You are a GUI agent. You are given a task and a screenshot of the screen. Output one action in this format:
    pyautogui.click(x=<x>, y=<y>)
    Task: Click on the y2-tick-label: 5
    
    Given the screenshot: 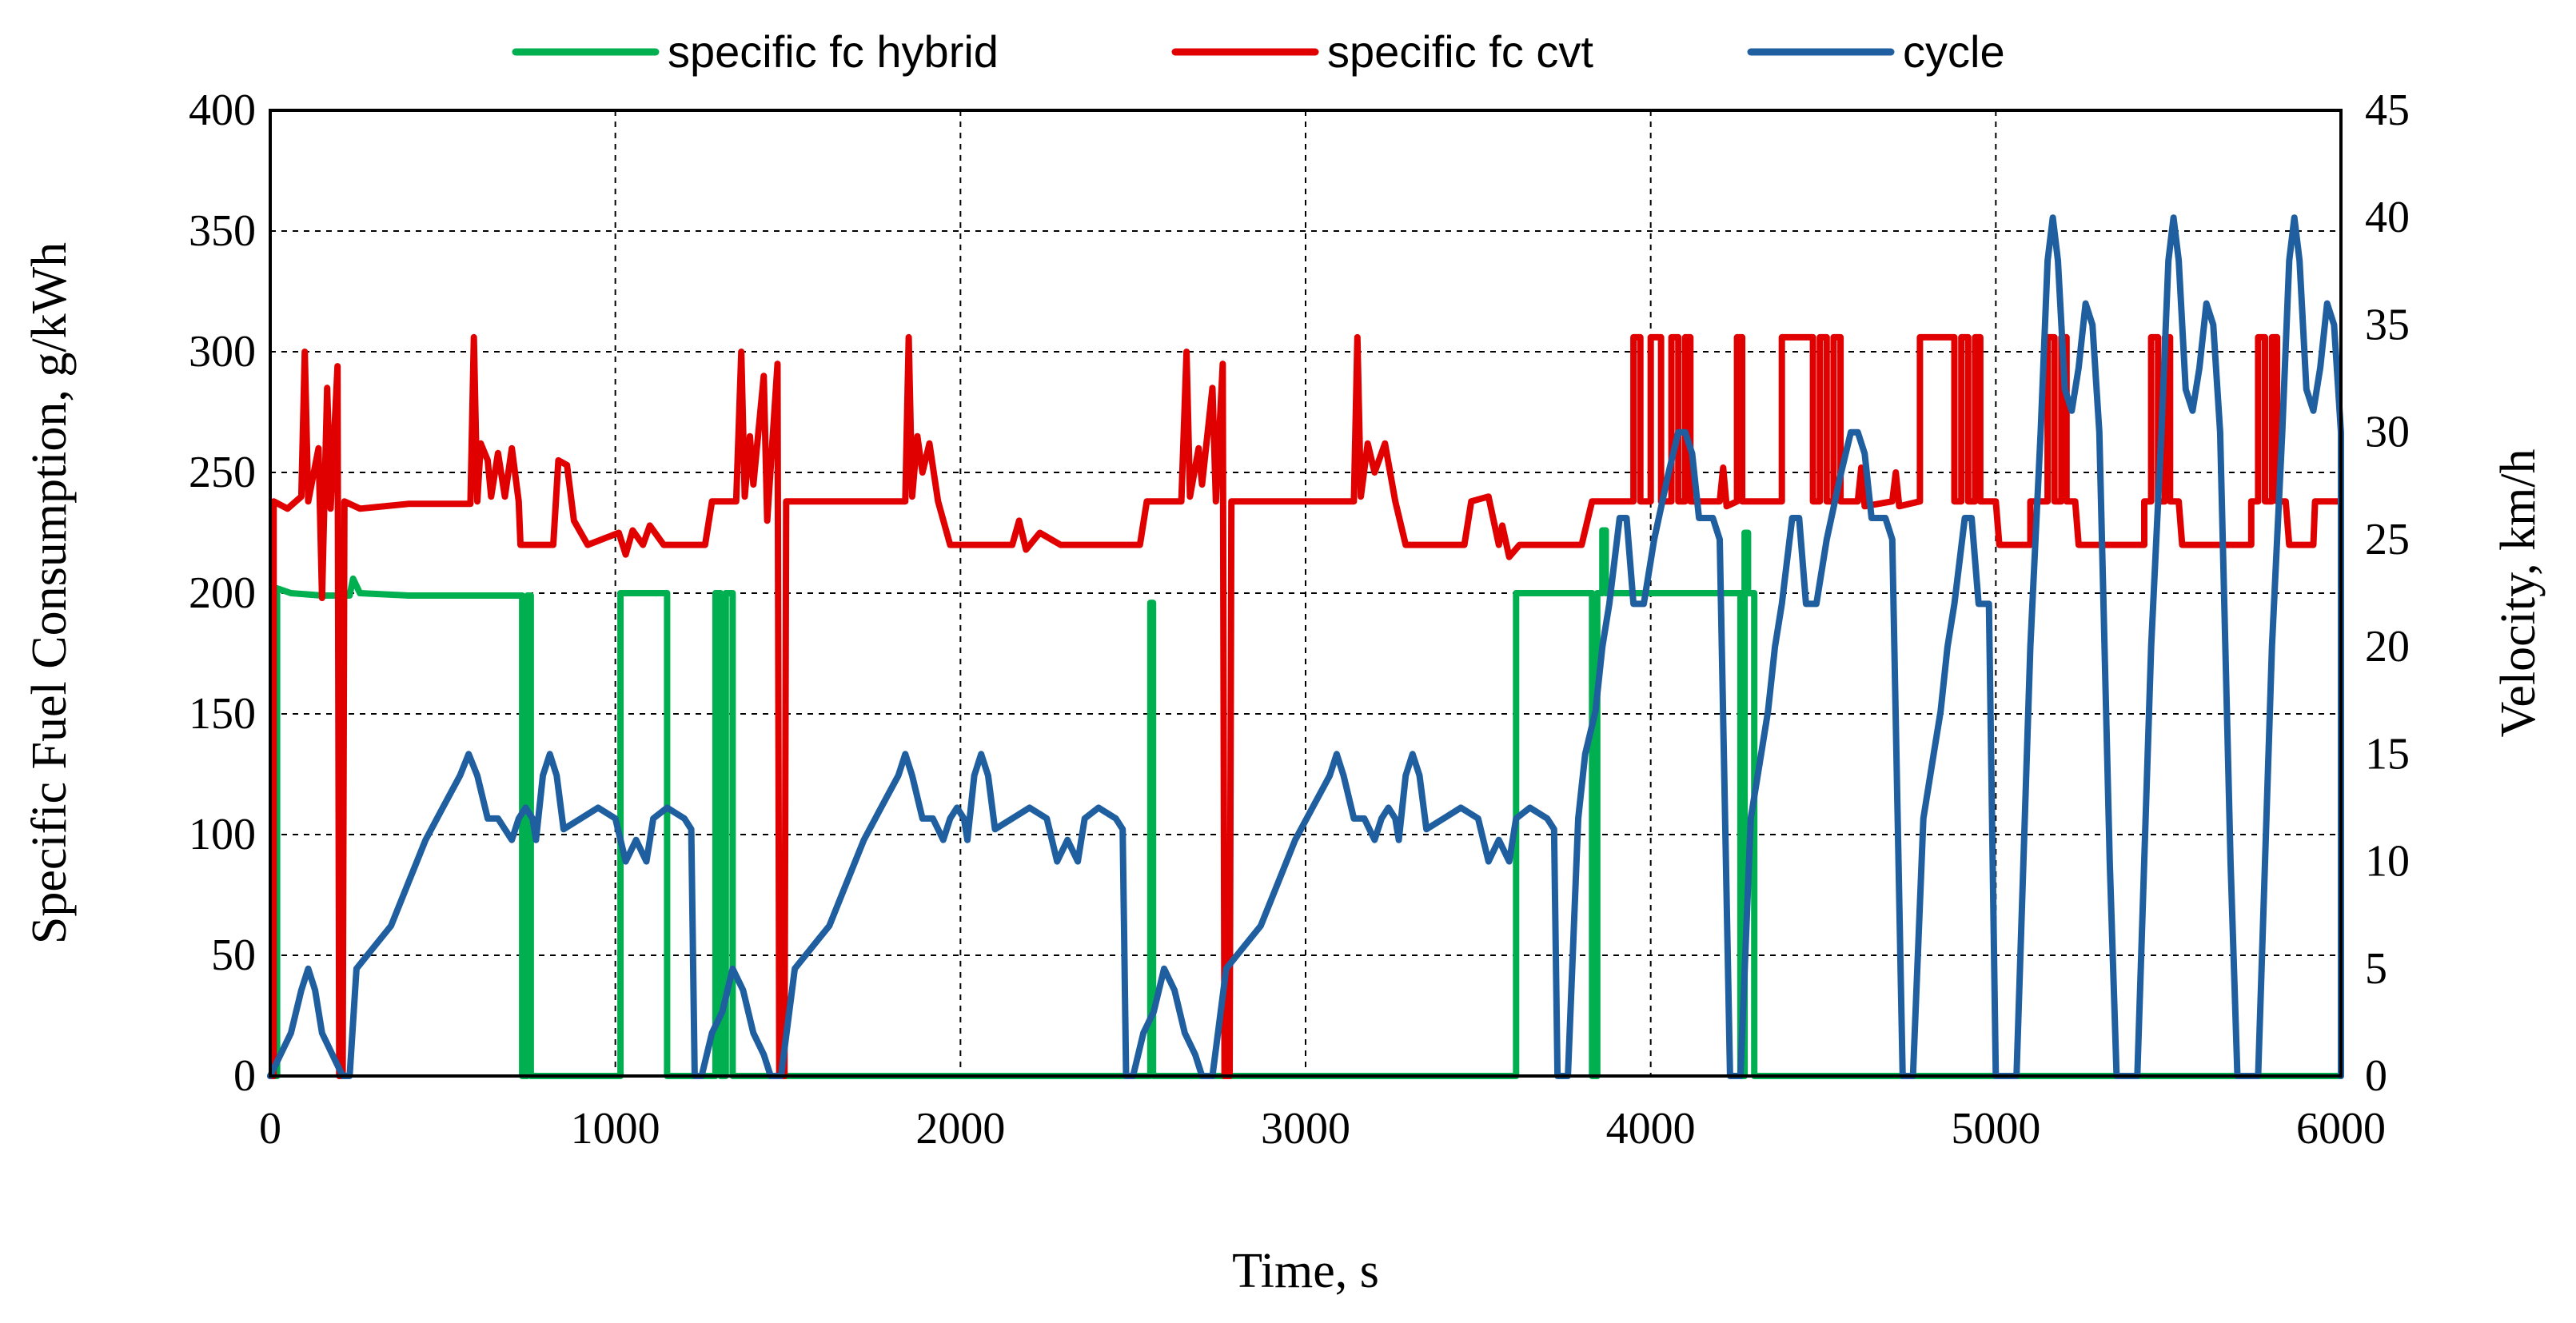 What is the action you would take?
    pyautogui.click(x=2376, y=969)
    